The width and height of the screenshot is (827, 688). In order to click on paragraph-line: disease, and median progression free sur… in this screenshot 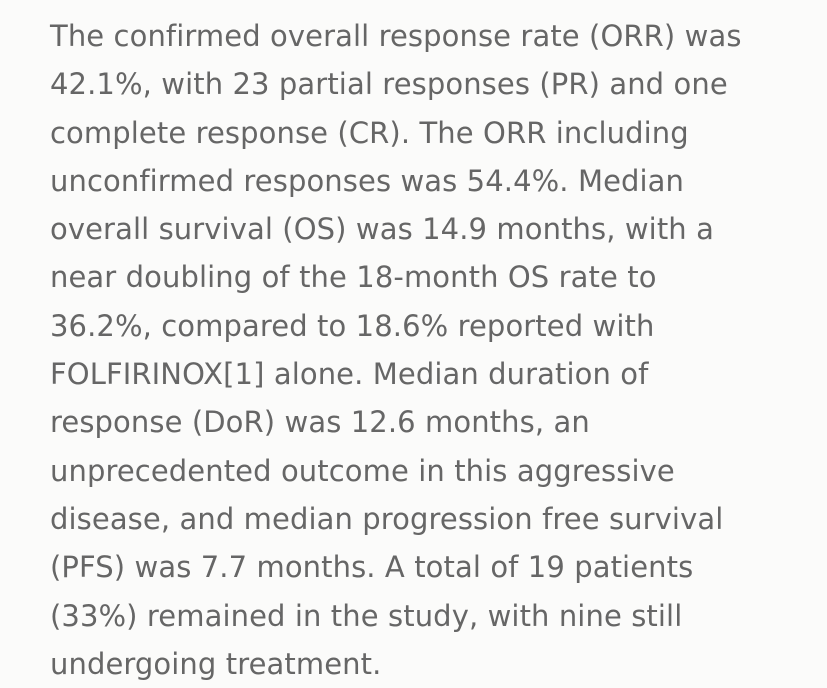, I will do `click(387, 518)`.